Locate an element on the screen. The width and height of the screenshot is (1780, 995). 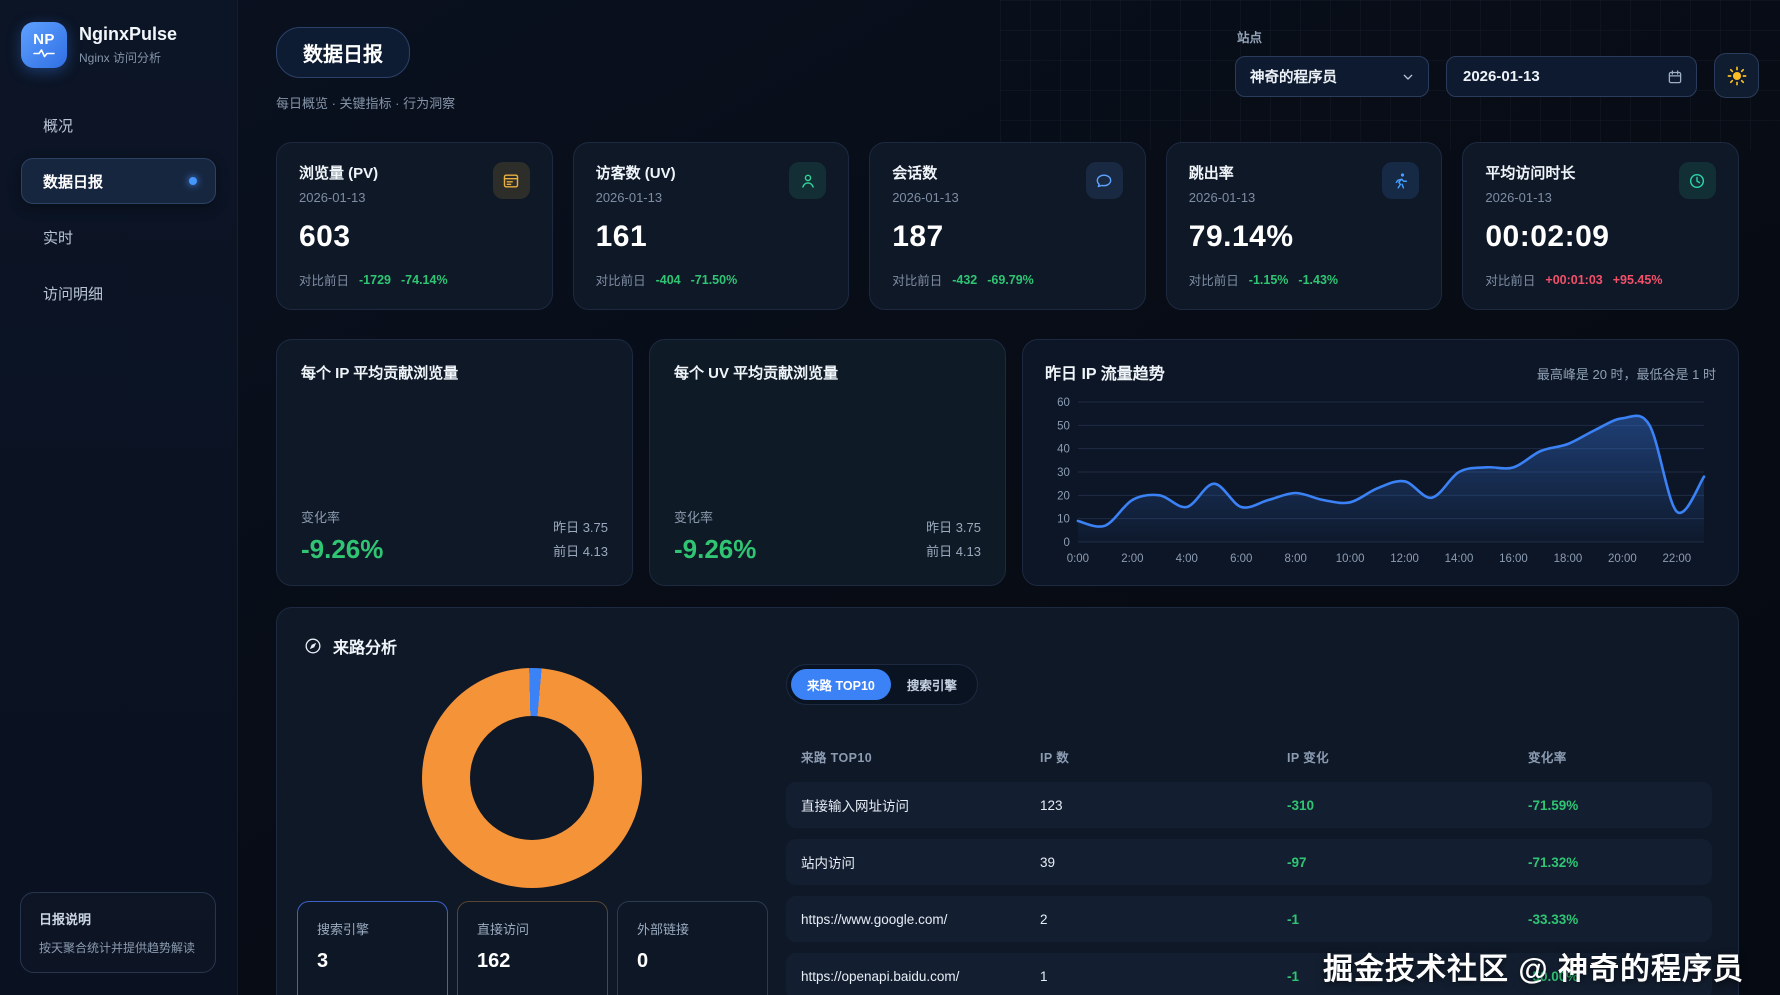
svg-text: 40 is located at coordinates (1063, 450).